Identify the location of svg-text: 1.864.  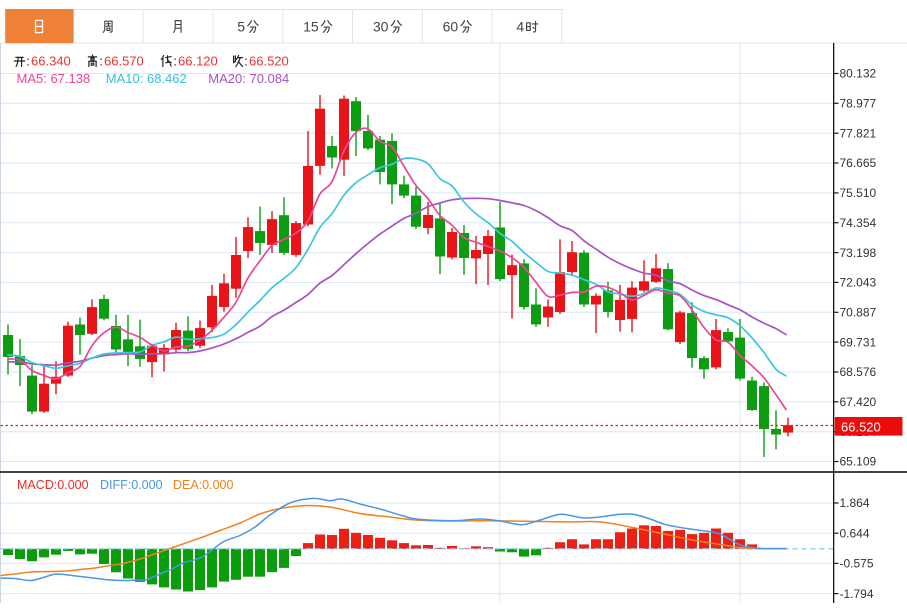
(855, 503).